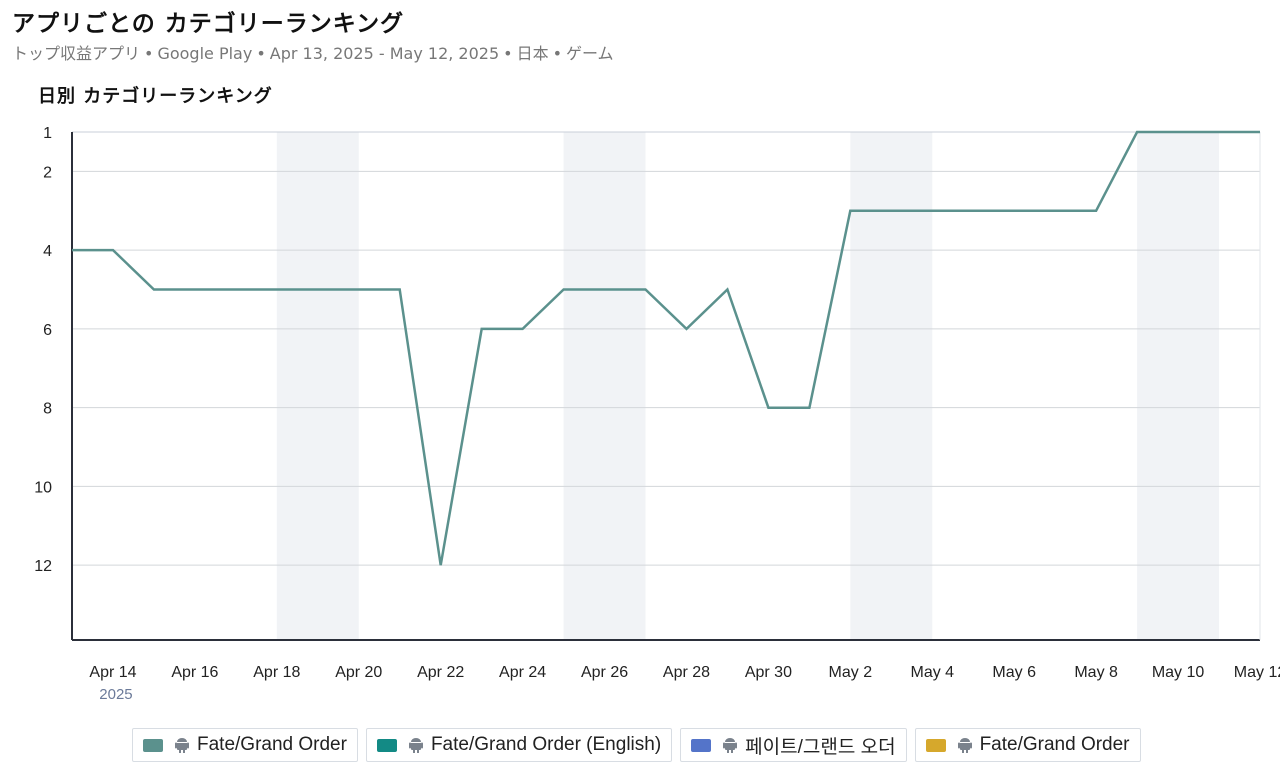 This screenshot has height=768, width=1280. I want to click on chart-title: 日別 カテゴリーランキング, so click(155, 96).